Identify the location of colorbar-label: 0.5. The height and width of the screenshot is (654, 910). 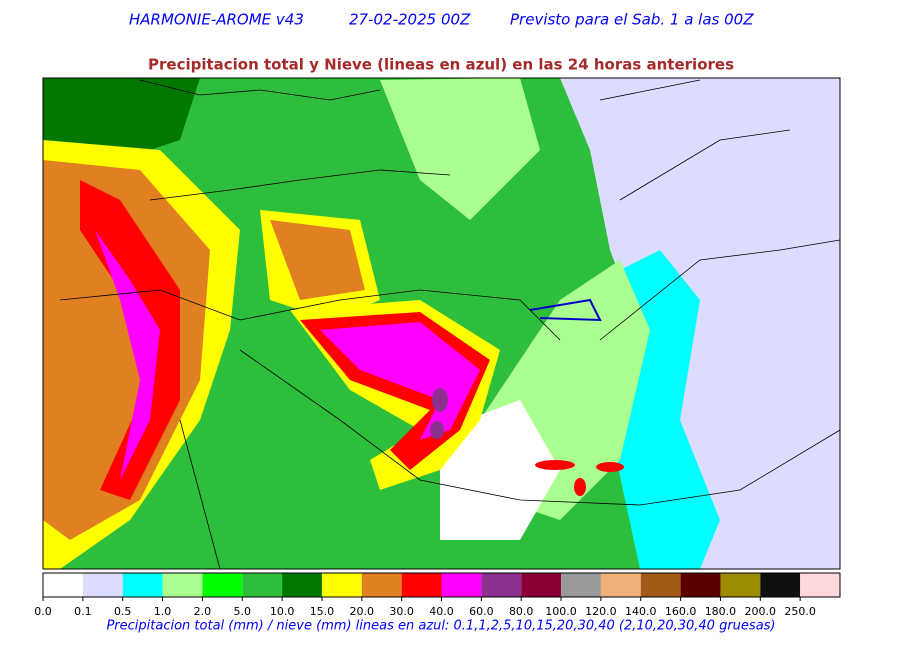
(123, 611).